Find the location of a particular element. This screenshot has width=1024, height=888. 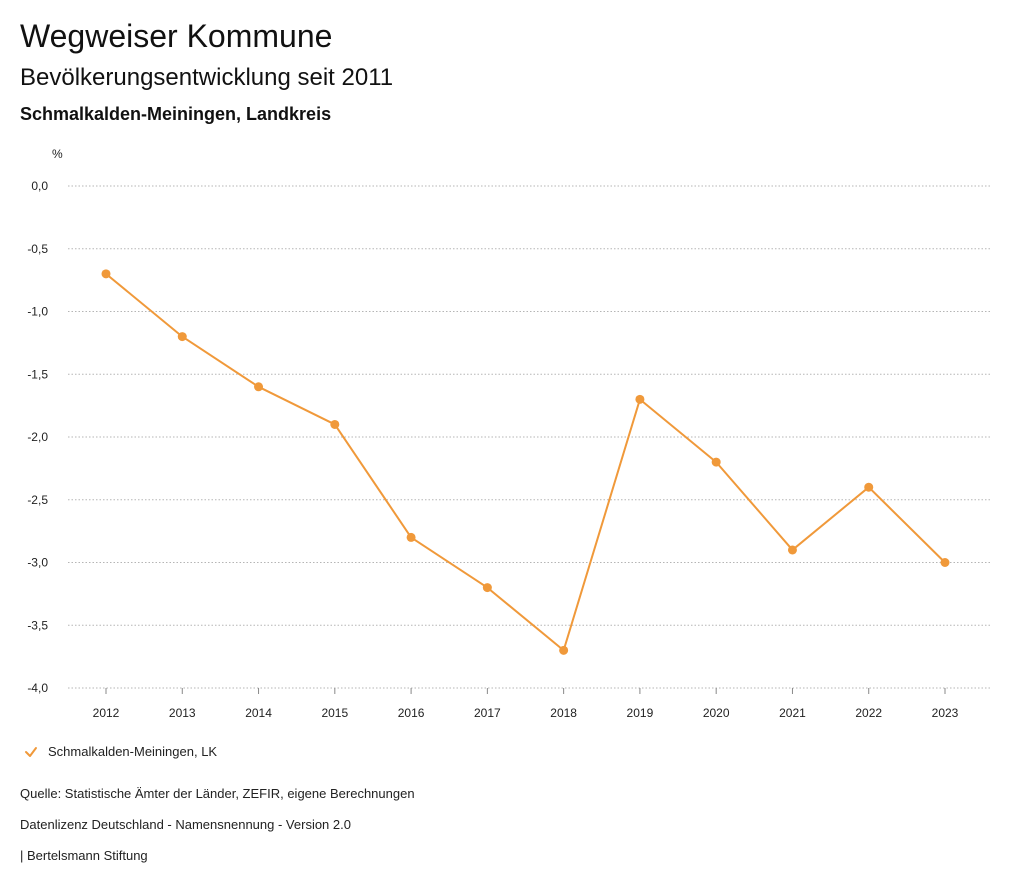

legend: Schmalkalden-Meiningen, LK is located at coordinates (120, 751).